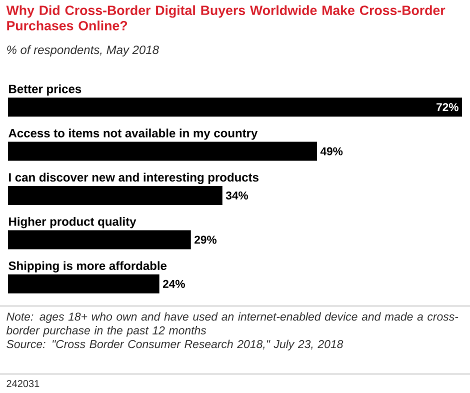  Describe the element at coordinates (87, 266) in the screenshot. I see `y-tick-label: Shipping is more affordable` at that location.